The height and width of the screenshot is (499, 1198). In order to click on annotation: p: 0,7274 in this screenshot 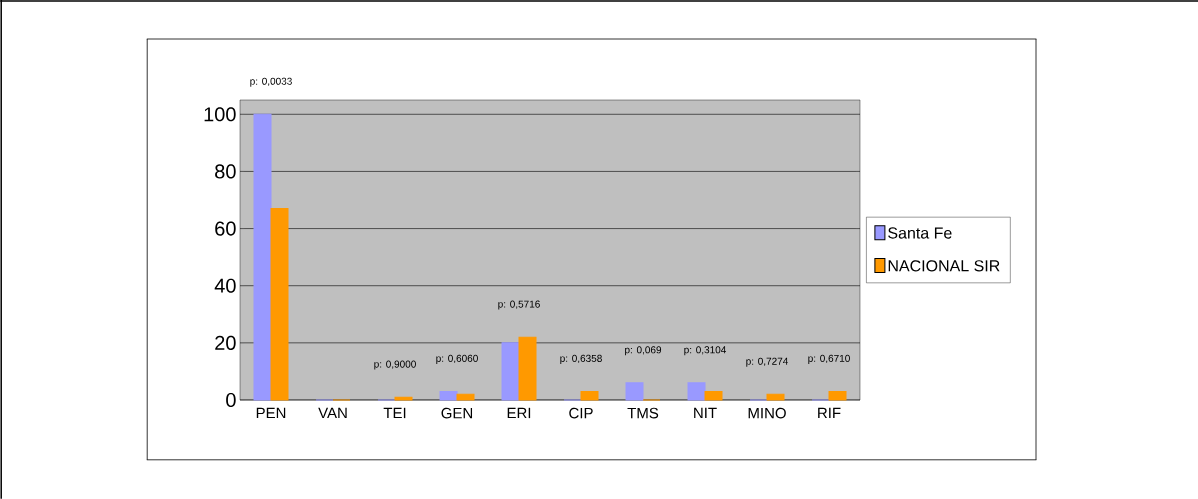, I will do `click(767, 362)`.